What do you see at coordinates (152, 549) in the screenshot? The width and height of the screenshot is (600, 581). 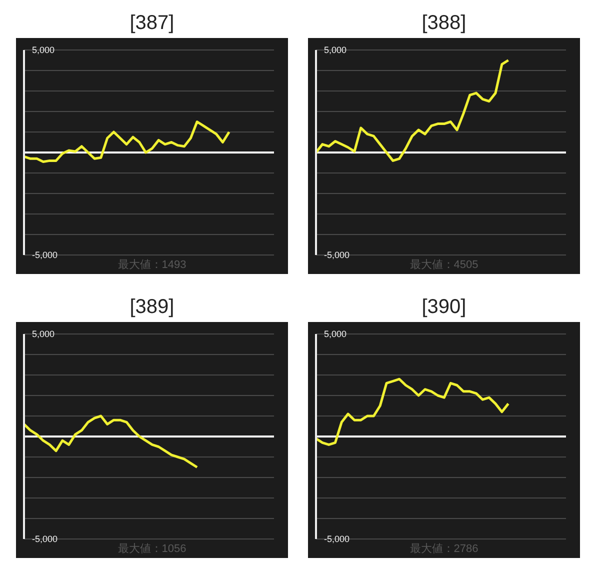 I see `text: 最大値：1056` at bounding box center [152, 549].